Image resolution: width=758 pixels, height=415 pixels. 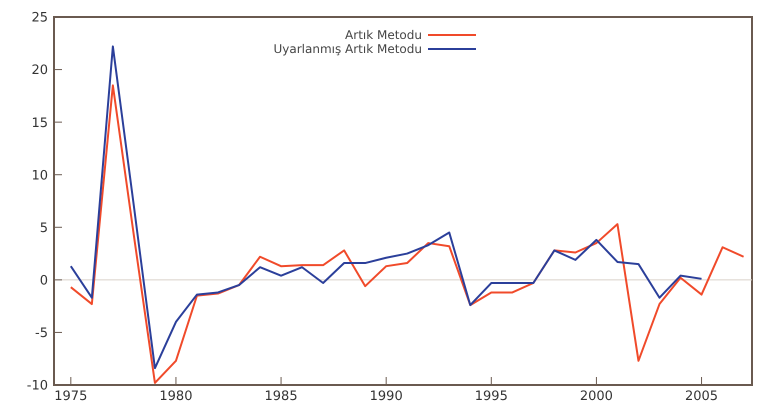 I want to click on x-tick-label: 2005, so click(x=701, y=396).